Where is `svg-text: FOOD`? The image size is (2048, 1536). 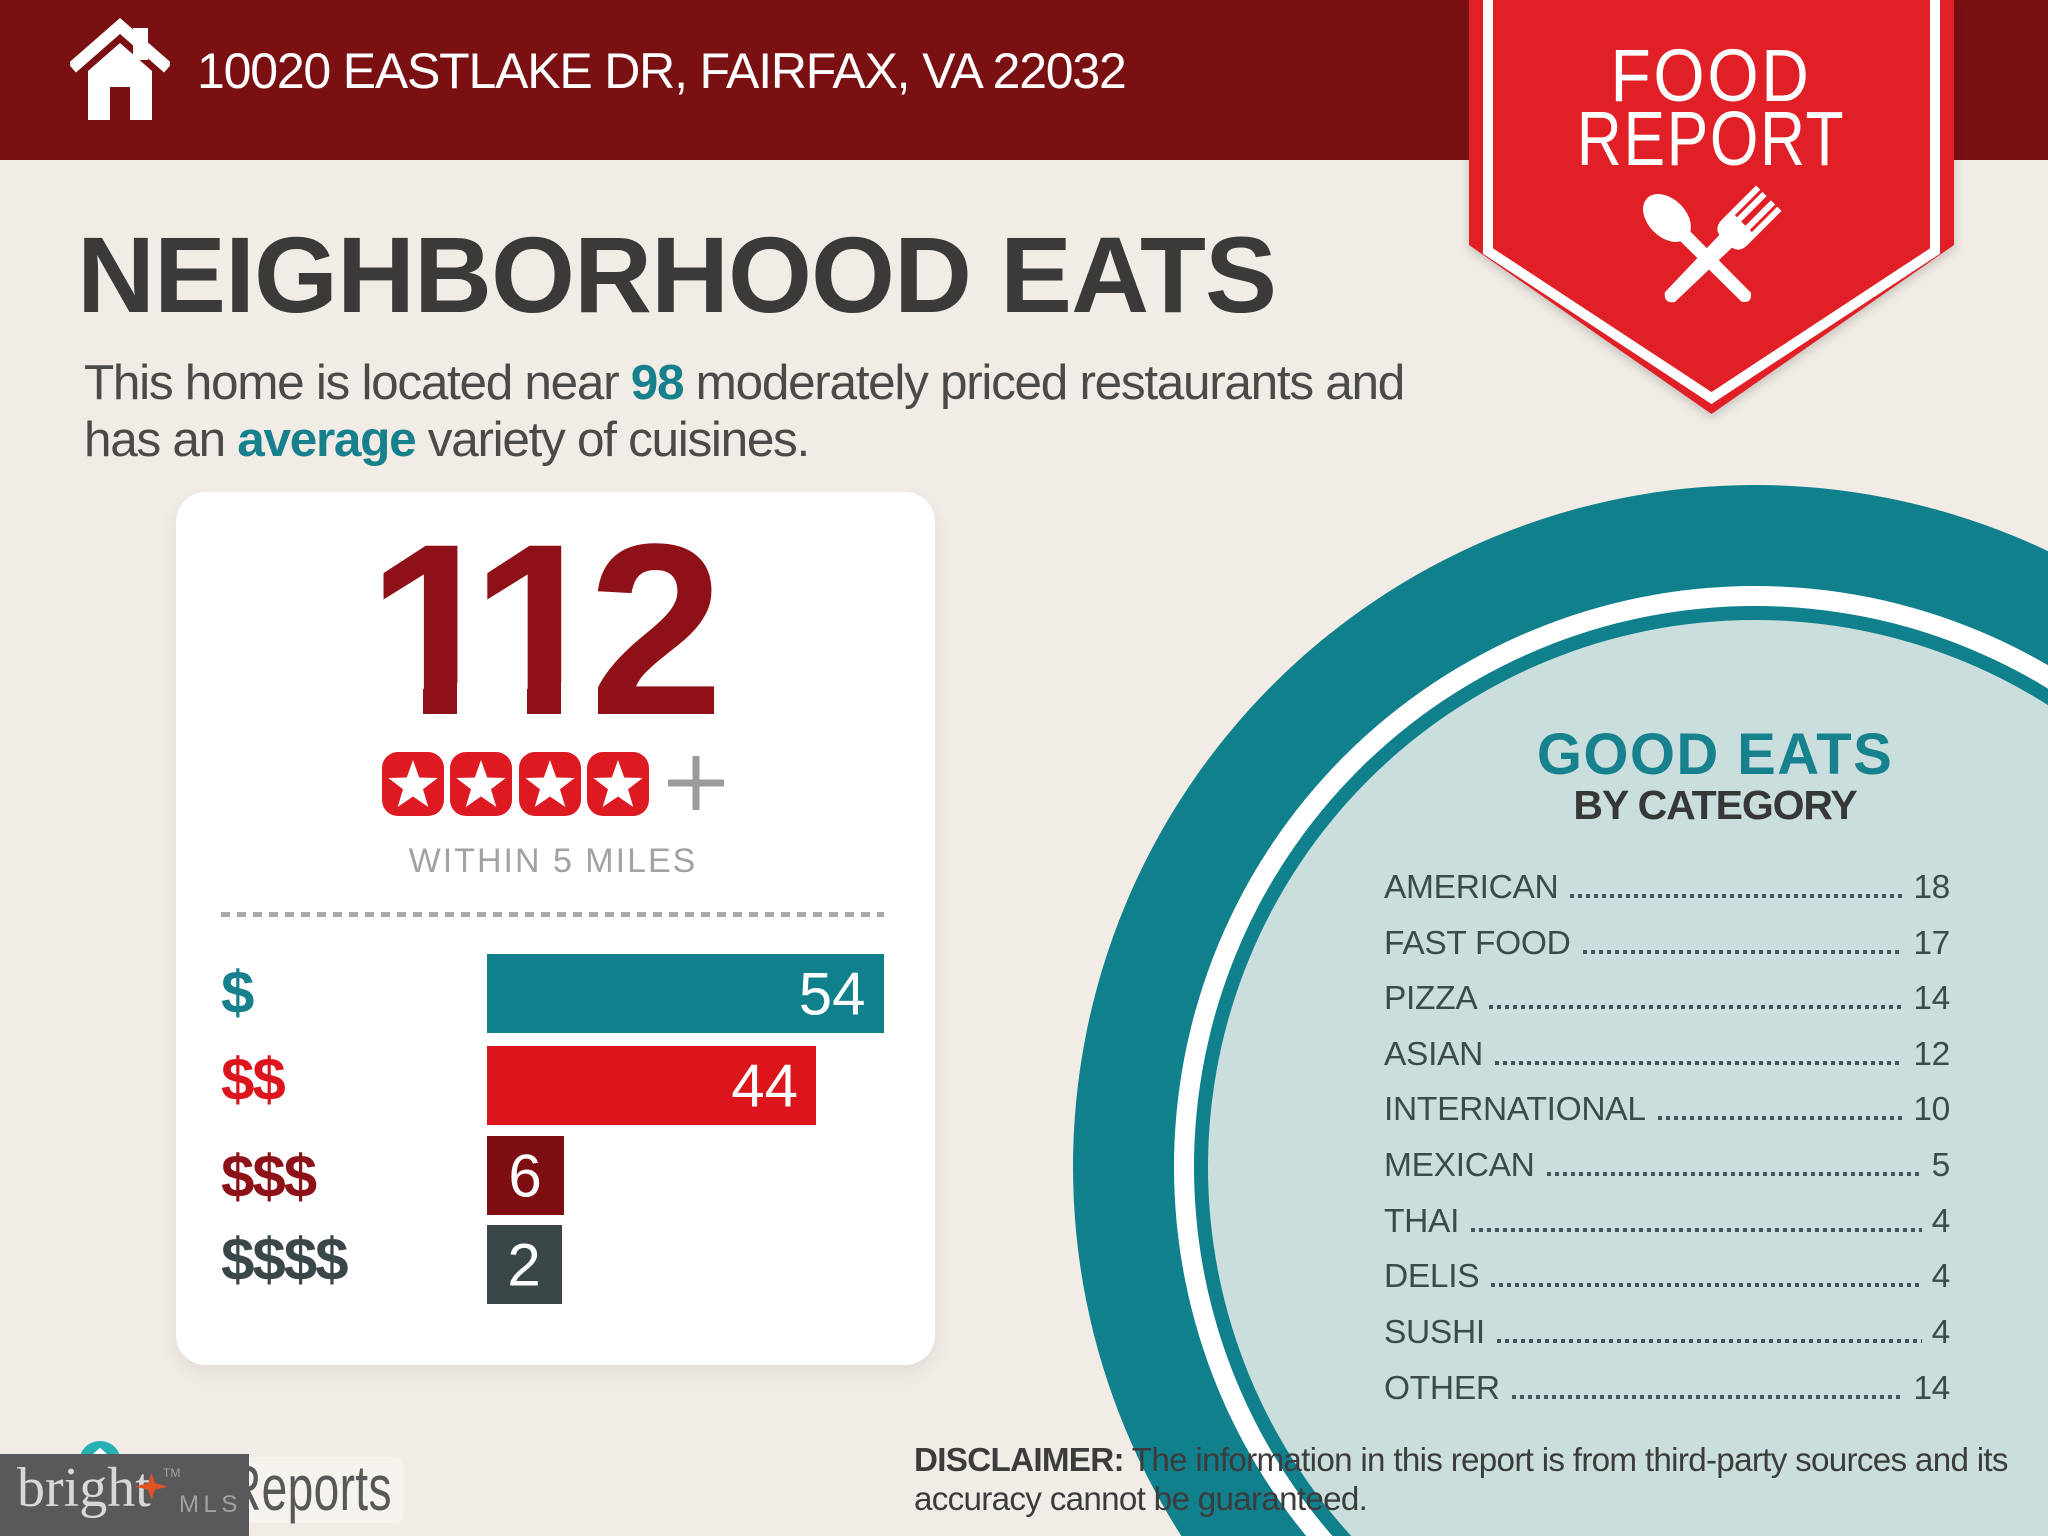
svg-text: FOOD is located at coordinates (1711, 75).